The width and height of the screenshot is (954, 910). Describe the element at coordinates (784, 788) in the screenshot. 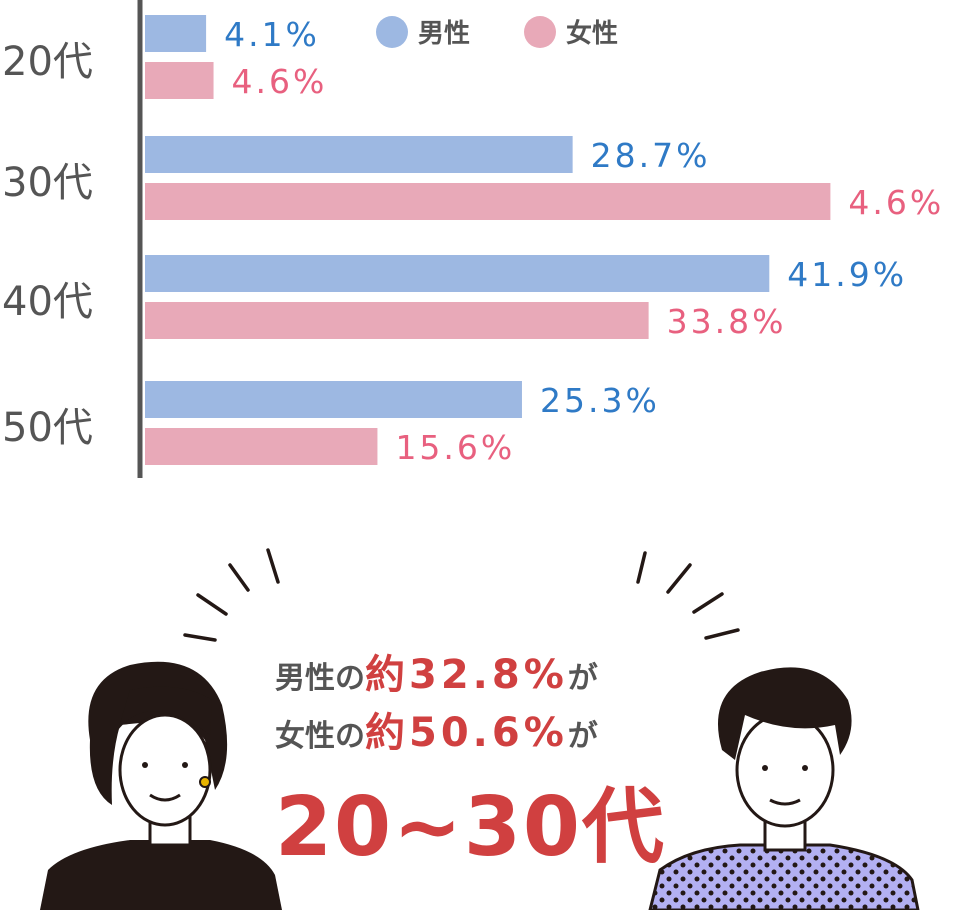

I see `man-figure` at that location.